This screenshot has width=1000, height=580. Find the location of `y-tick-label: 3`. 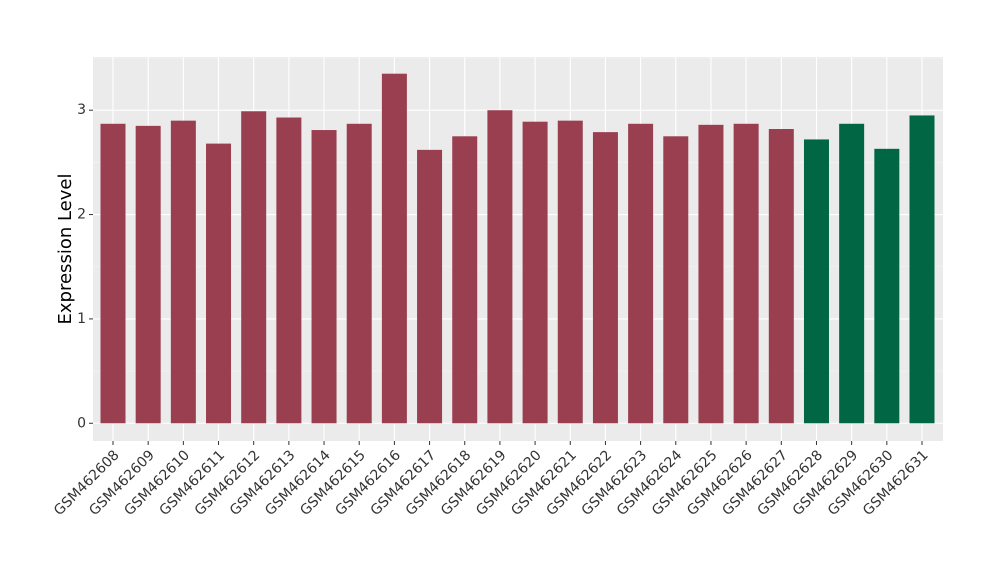

y-tick-label: 3 is located at coordinates (81, 110).